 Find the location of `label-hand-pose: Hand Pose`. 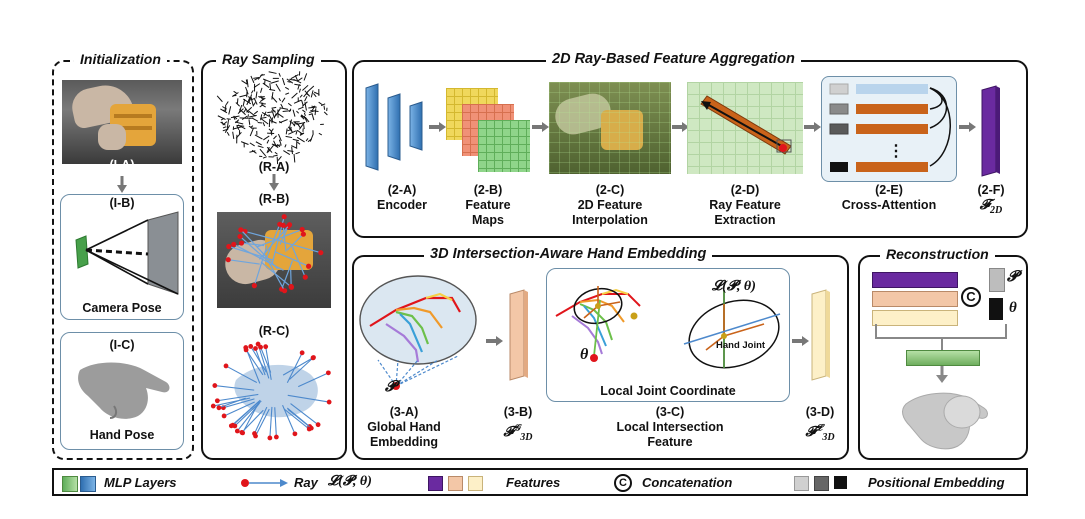

label-hand-pose: Hand Pose is located at coordinates (122, 435).